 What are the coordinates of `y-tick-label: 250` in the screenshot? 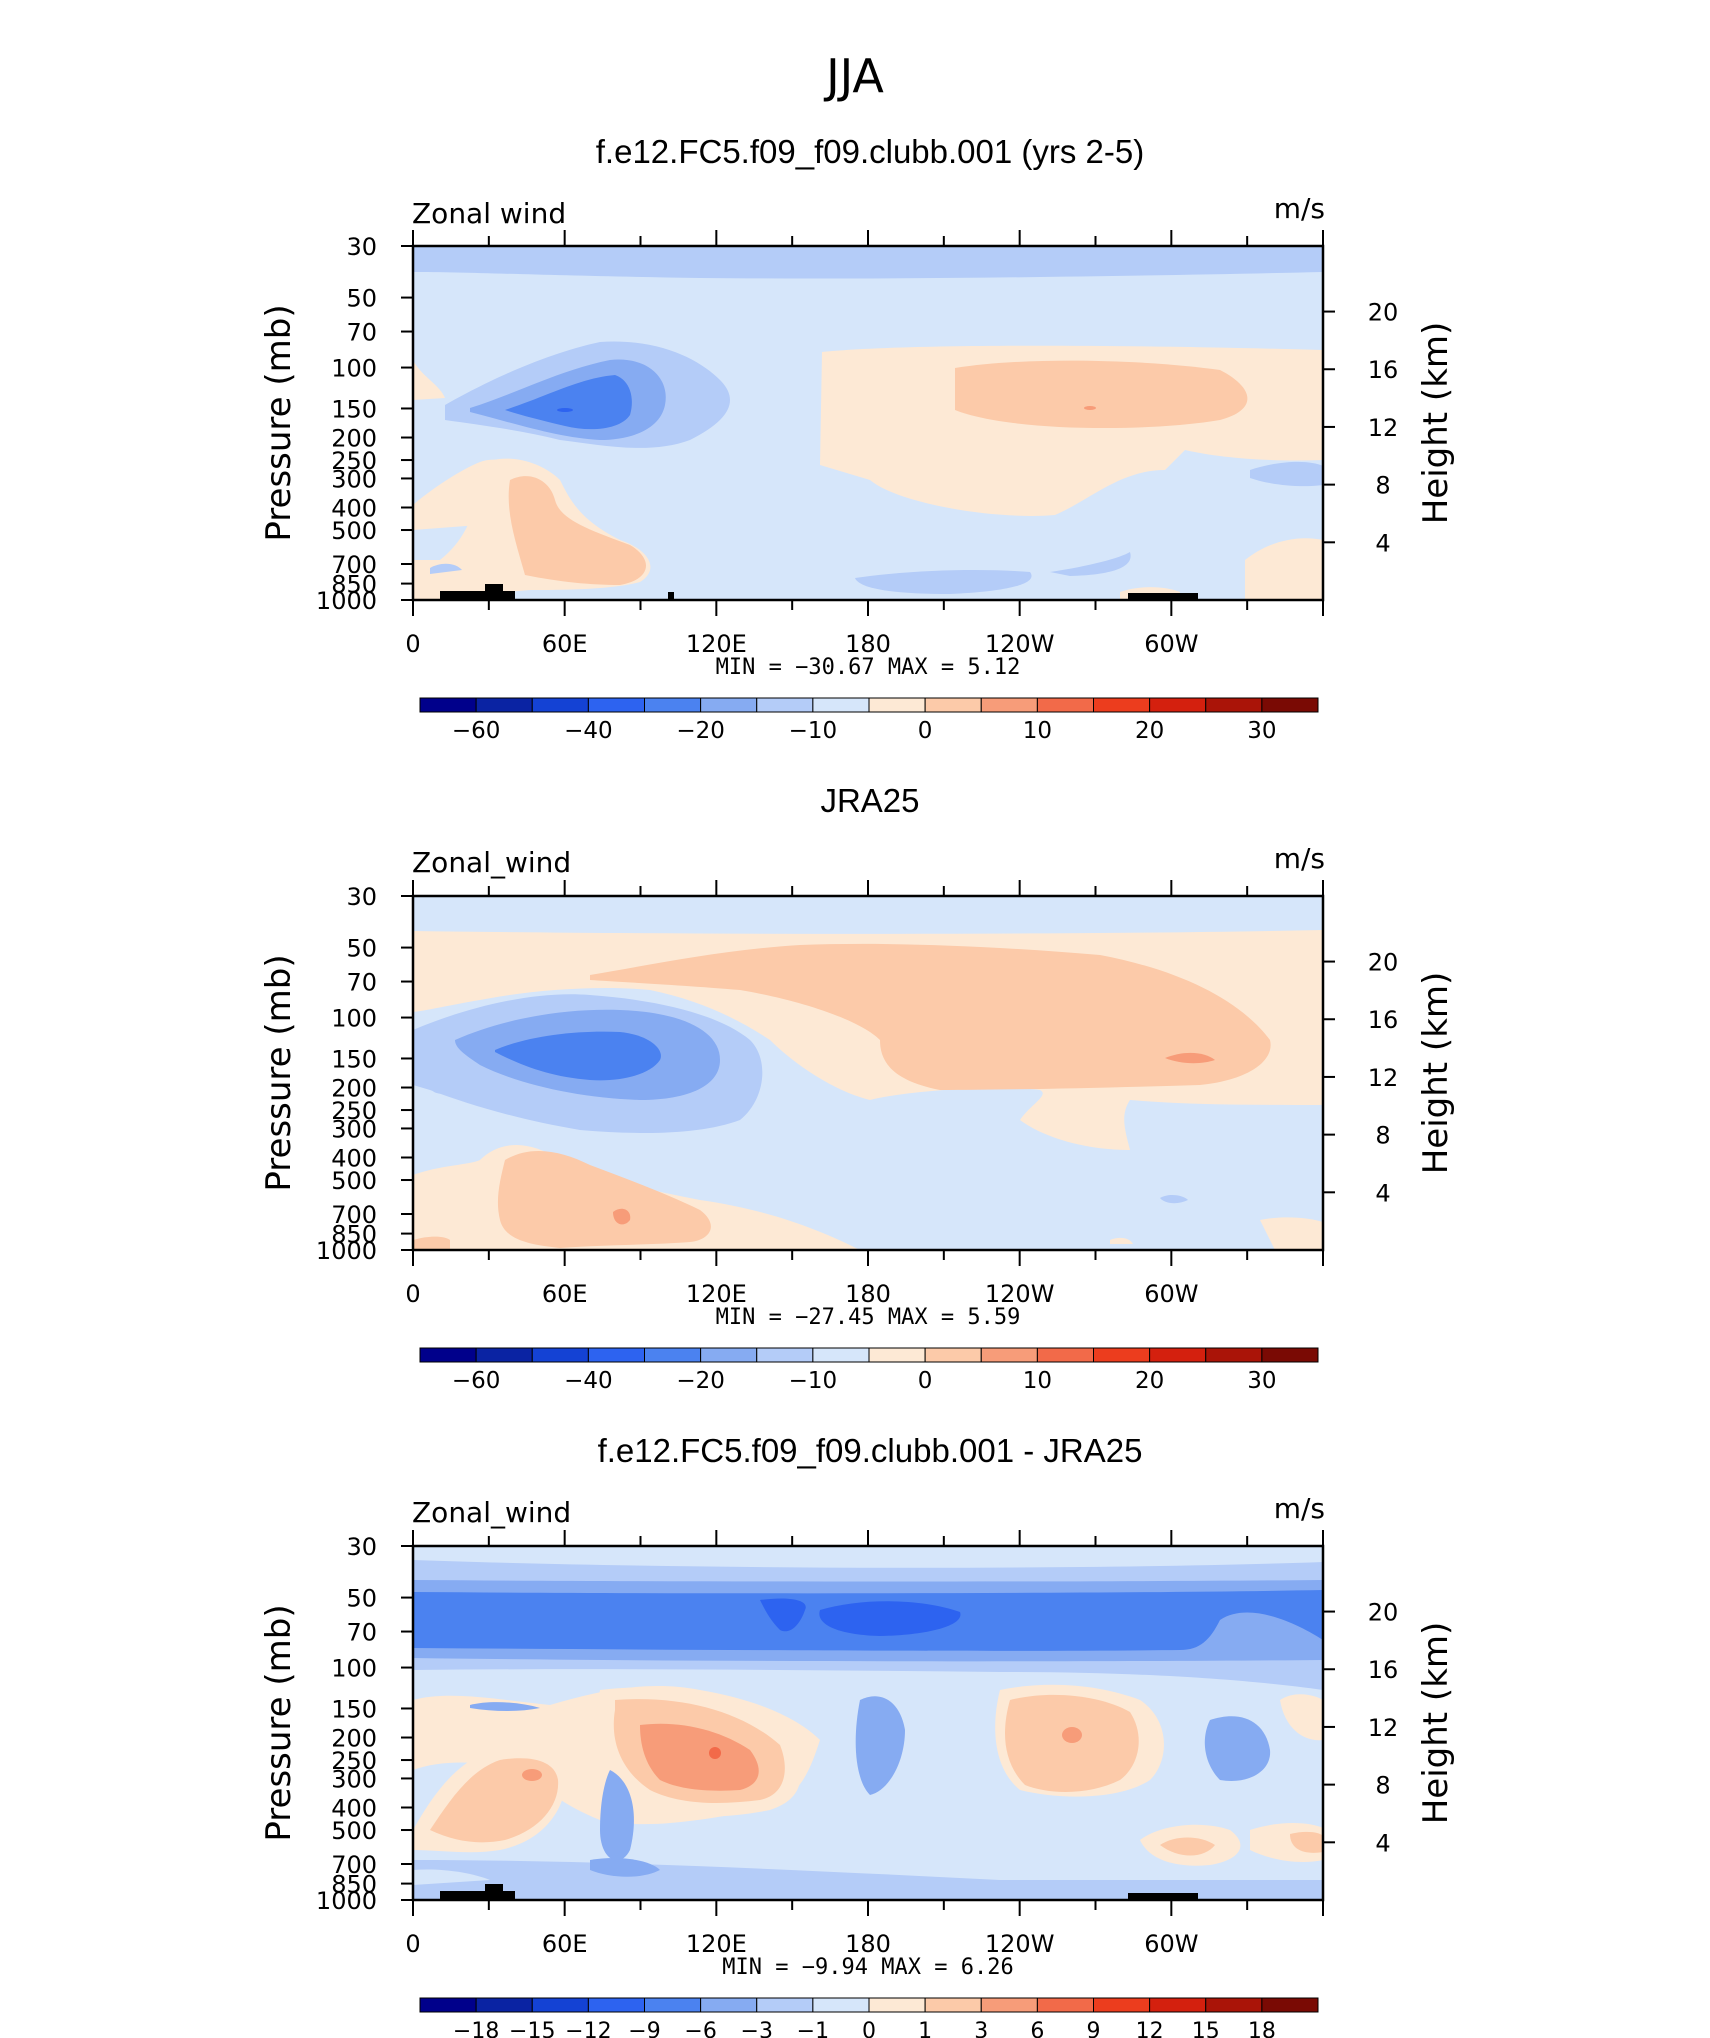 It's located at (354, 1761).